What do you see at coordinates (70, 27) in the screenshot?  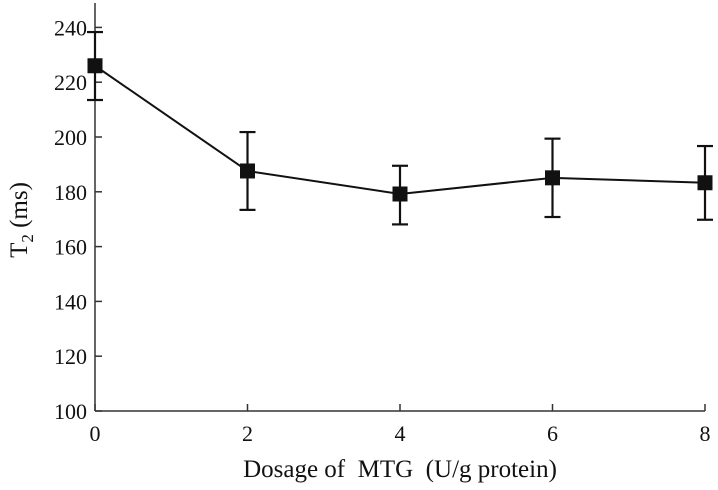 I see `y-tick-label: 240` at bounding box center [70, 27].